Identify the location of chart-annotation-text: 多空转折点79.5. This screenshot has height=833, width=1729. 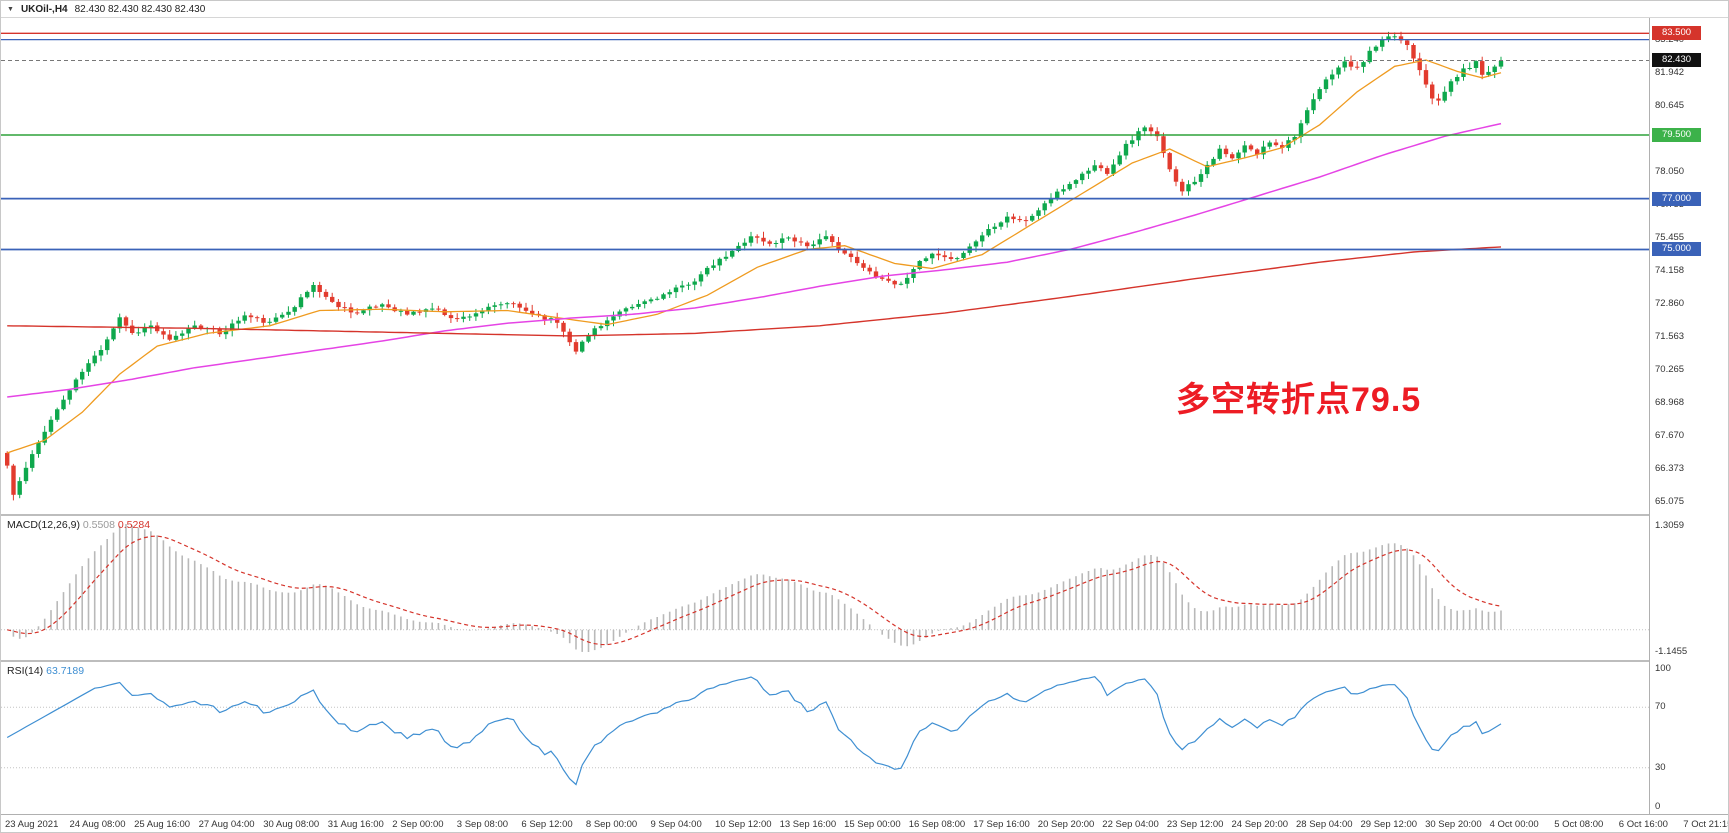
(1299, 400).